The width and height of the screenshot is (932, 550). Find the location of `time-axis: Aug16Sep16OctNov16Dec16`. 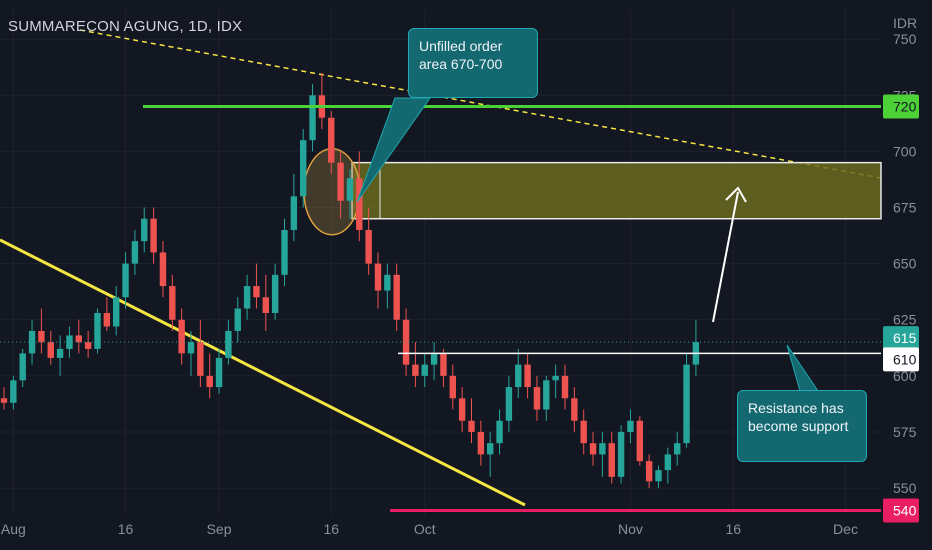

time-axis: Aug16Sep16OctNov16Dec16 is located at coordinates (466, 529).